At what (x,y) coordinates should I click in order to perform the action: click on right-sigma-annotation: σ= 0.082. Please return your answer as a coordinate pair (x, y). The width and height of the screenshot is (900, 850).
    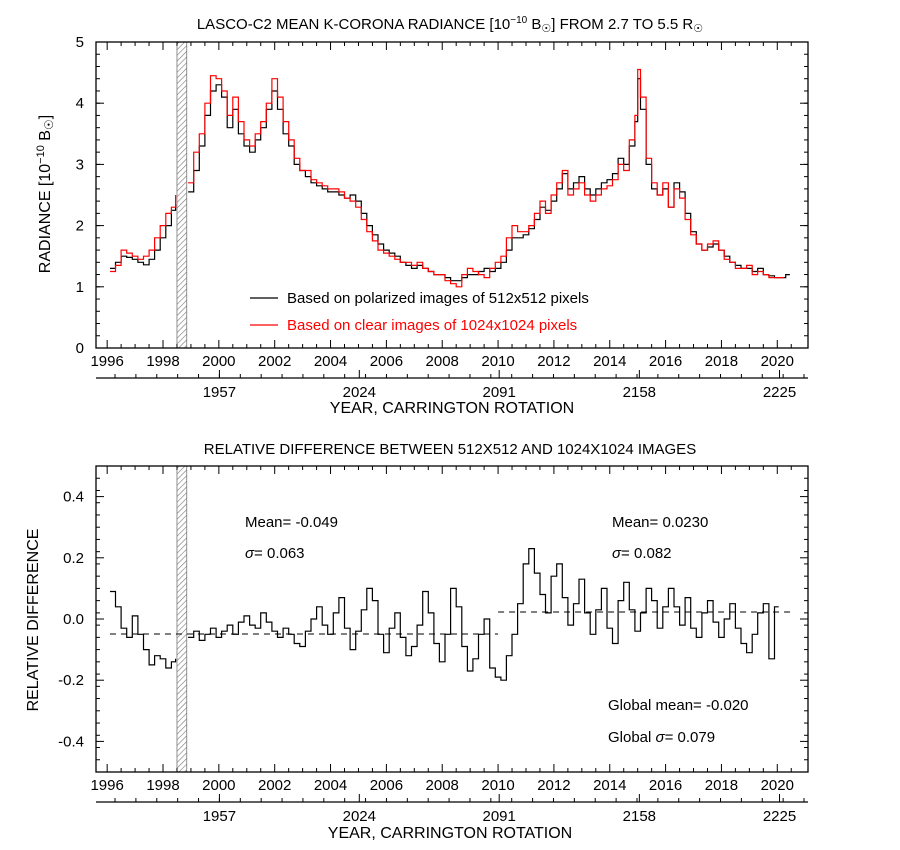
    Looking at the image, I should click on (642, 553).